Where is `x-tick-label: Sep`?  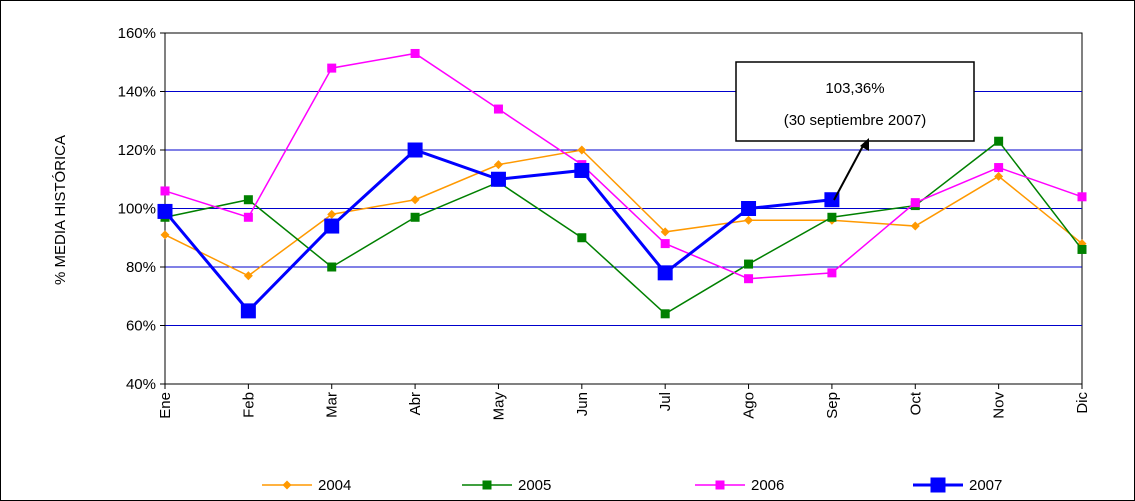 x-tick-label: Sep is located at coordinates (832, 405).